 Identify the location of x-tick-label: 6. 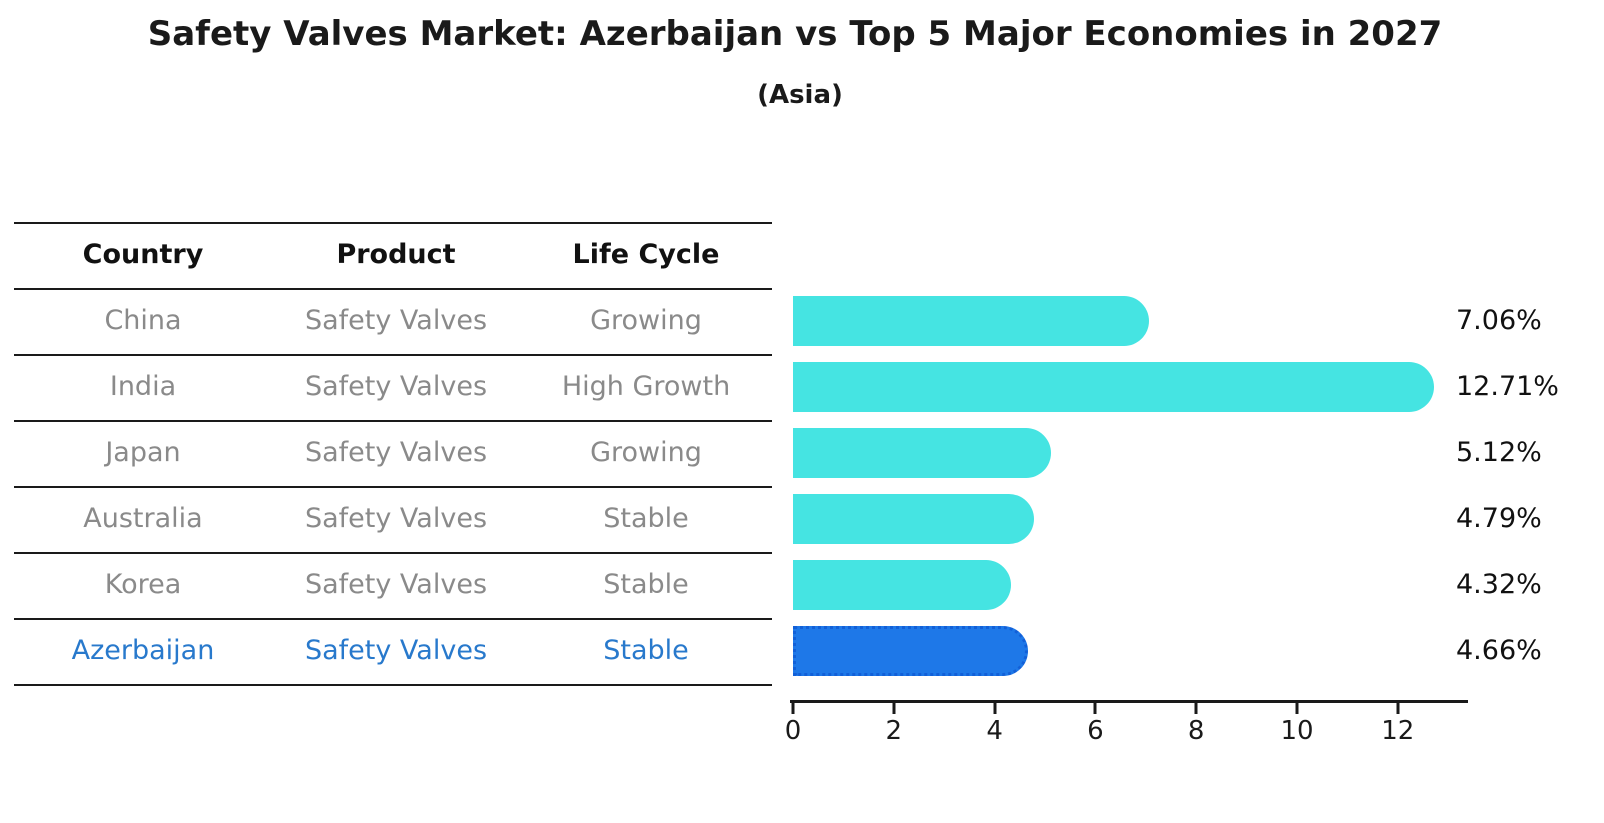
(1095, 731).